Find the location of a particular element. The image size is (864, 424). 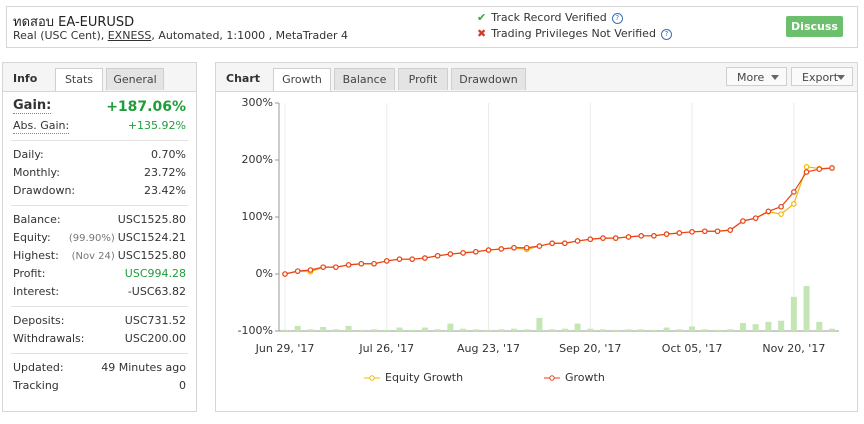

stat-value-text: 49 Minutes ago is located at coordinates (143, 367).